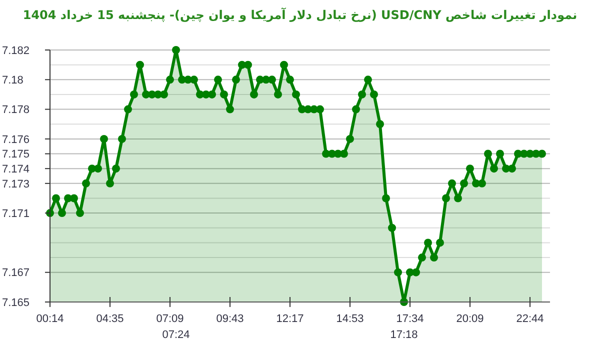 The width and height of the screenshot is (600, 352). I want to click on y-tick-label: 7.171, so click(16, 214).